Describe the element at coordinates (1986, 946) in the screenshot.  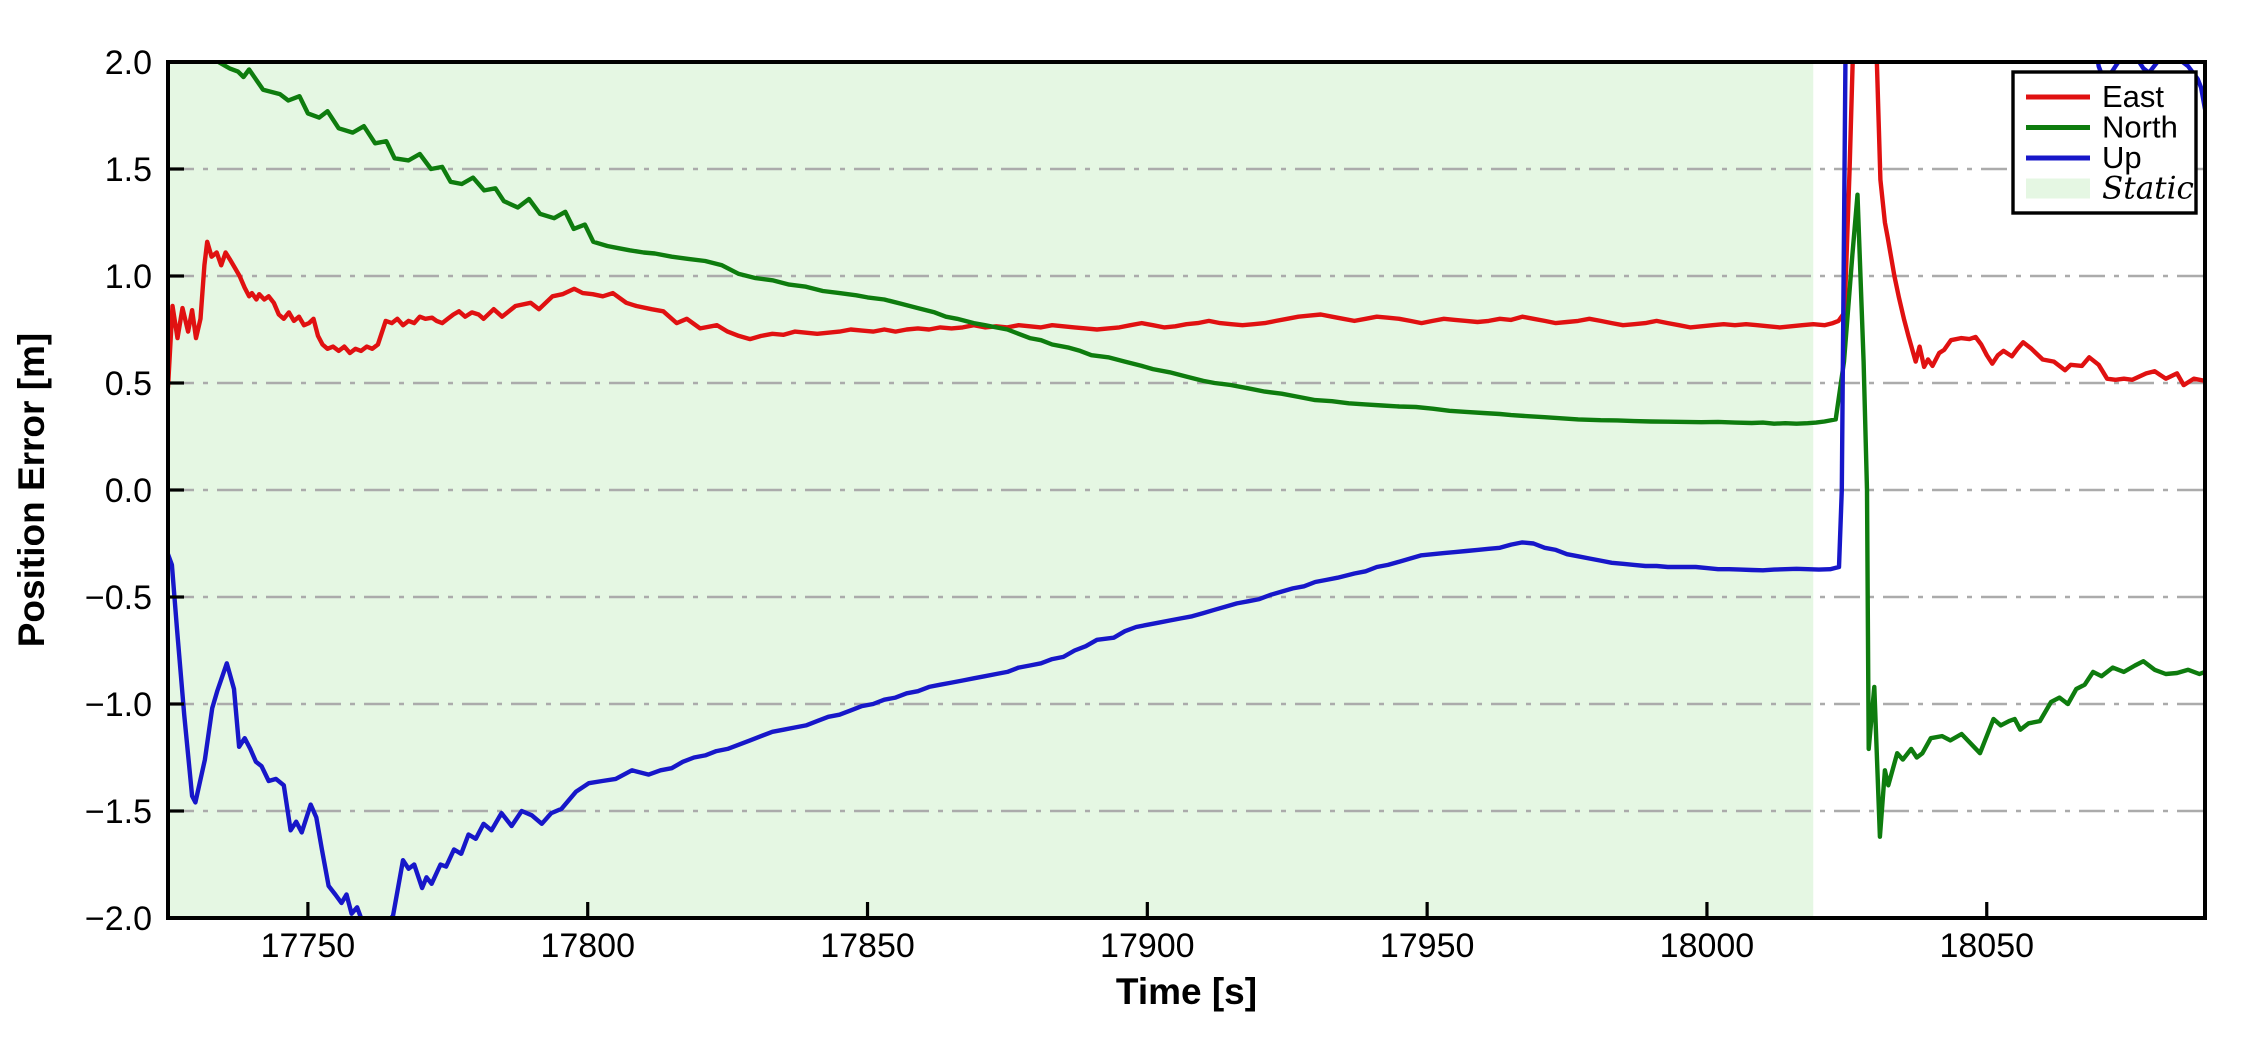
I see `x-tick-label: 18050` at that location.